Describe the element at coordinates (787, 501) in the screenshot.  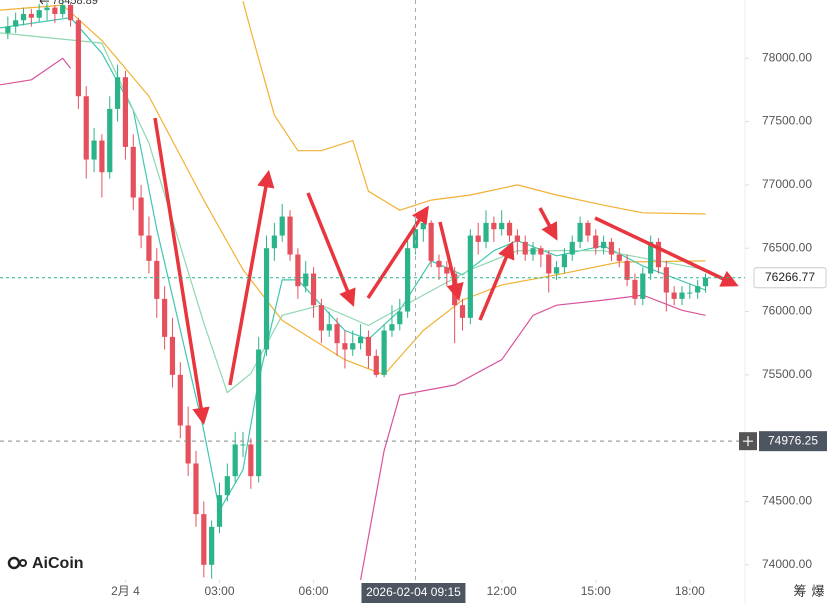
I see `y-tick-label: 74500.00` at that location.